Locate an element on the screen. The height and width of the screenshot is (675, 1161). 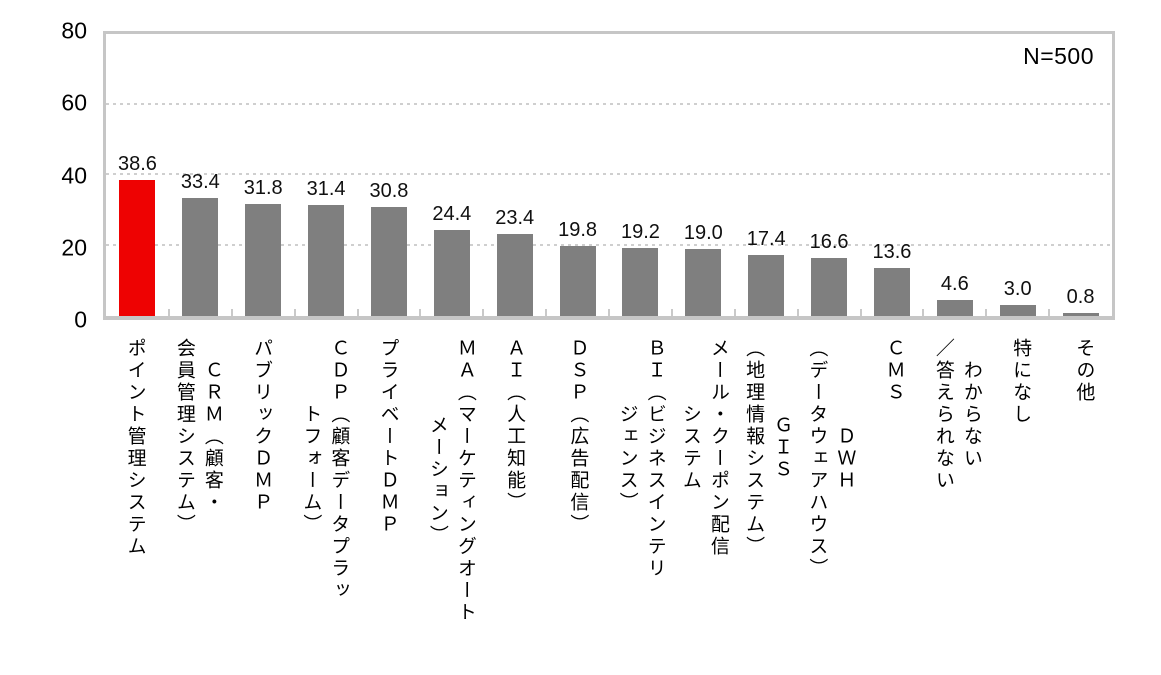
category-label-slot: パブリックＤＭＰ is located at coordinates (261, 426).